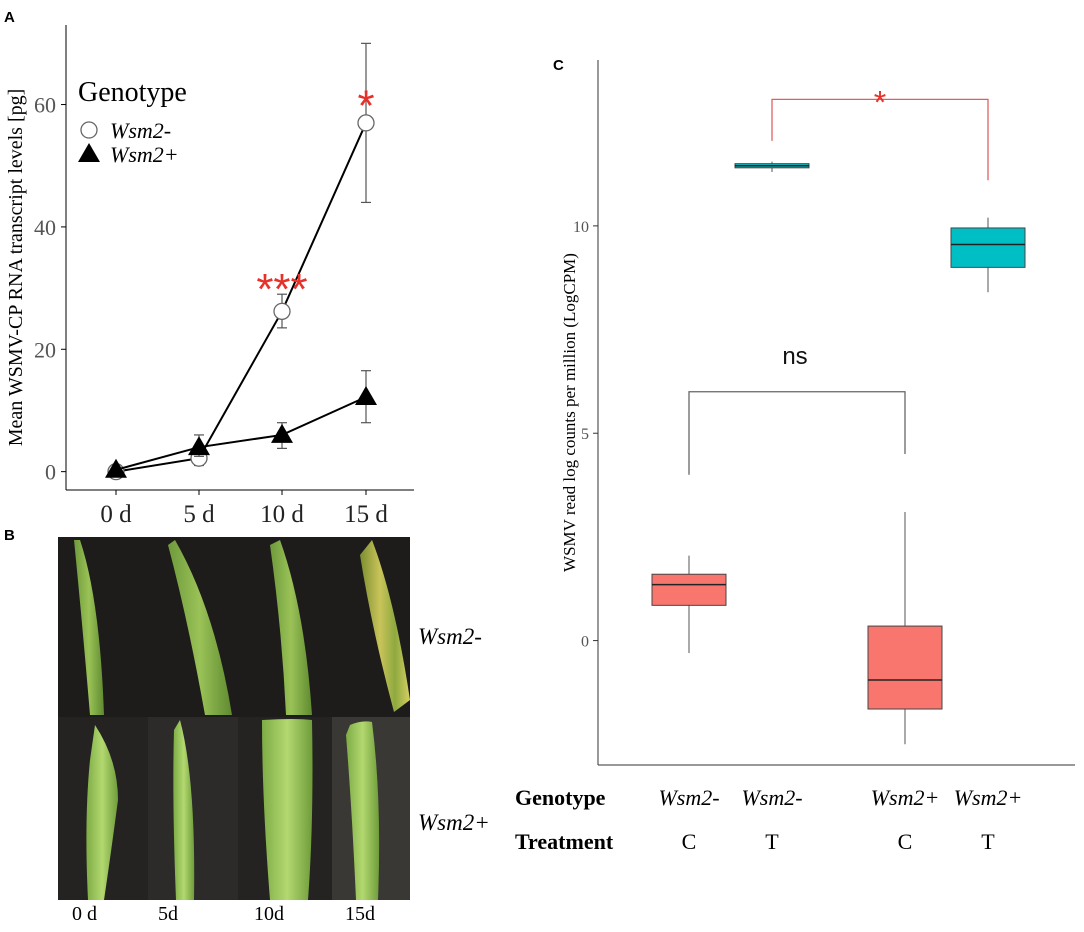 This screenshot has height=932, width=1084. I want to click on photo-col-label-15d: 15d, so click(360, 914).